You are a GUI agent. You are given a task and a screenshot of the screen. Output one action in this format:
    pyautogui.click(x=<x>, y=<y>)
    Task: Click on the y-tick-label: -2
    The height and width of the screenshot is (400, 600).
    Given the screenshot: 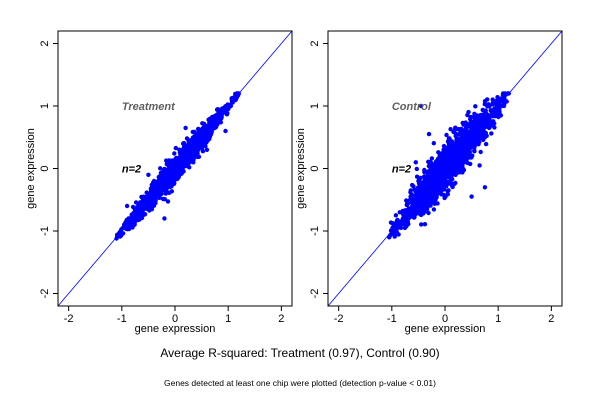 What is the action you would take?
    pyautogui.click(x=45, y=294)
    